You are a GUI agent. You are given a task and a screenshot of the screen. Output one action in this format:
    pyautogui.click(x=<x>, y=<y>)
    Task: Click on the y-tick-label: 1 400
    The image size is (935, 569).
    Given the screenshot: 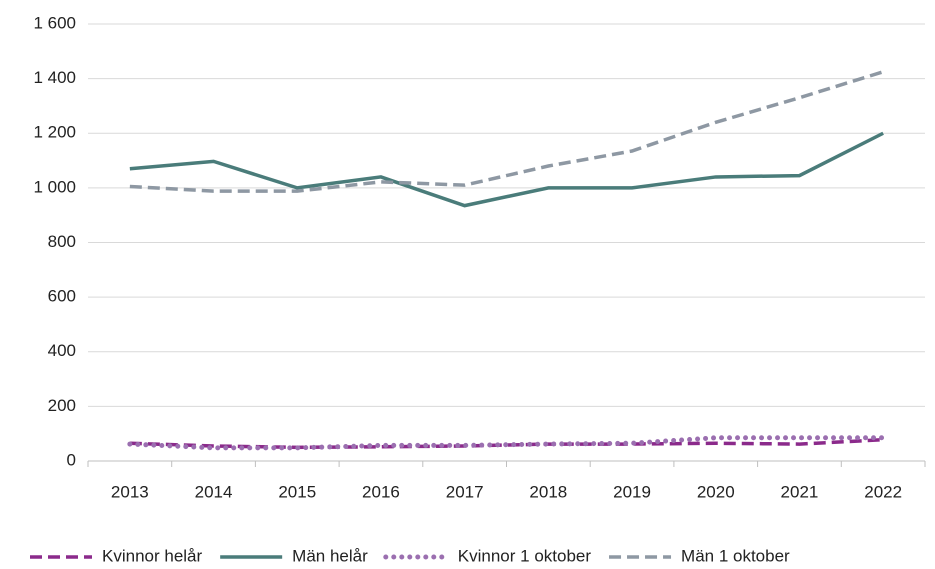 What is the action you would take?
    pyautogui.click(x=54, y=77)
    